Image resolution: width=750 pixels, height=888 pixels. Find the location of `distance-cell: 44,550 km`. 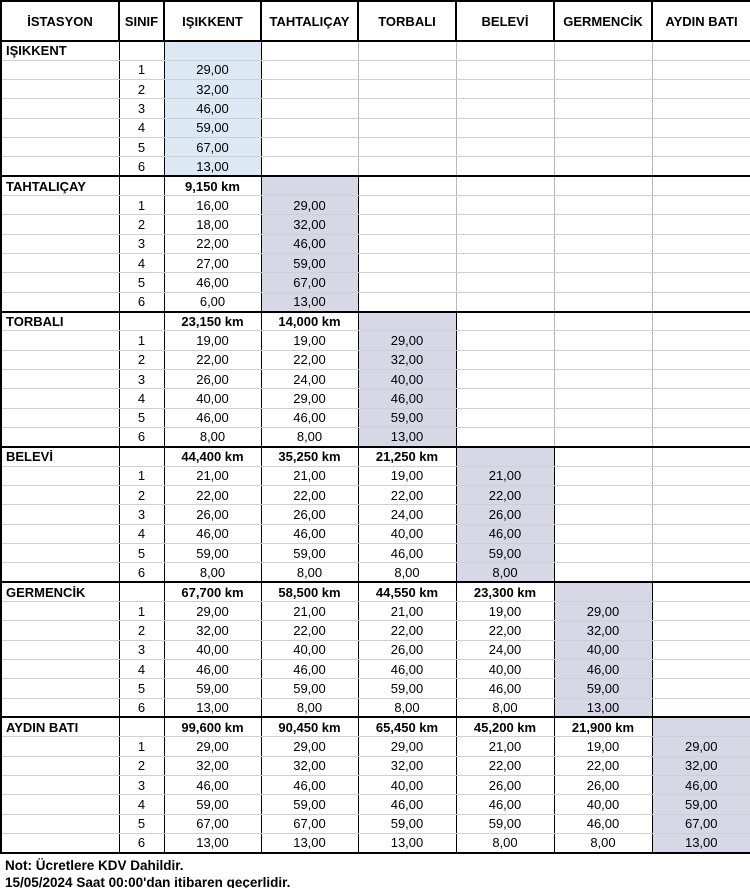

distance-cell: 44,550 km is located at coordinates (407, 592).